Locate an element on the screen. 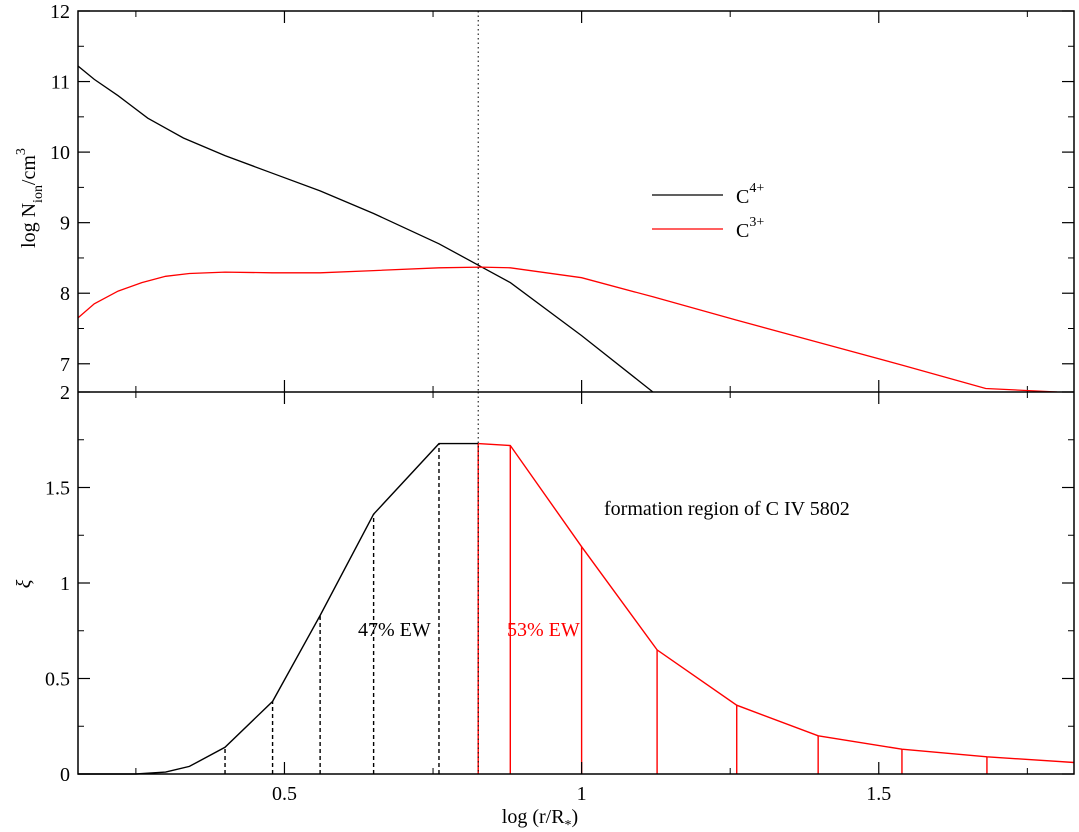 The width and height of the screenshot is (1079, 832). legend: C4+ C3+ is located at coordinates (708, 211).